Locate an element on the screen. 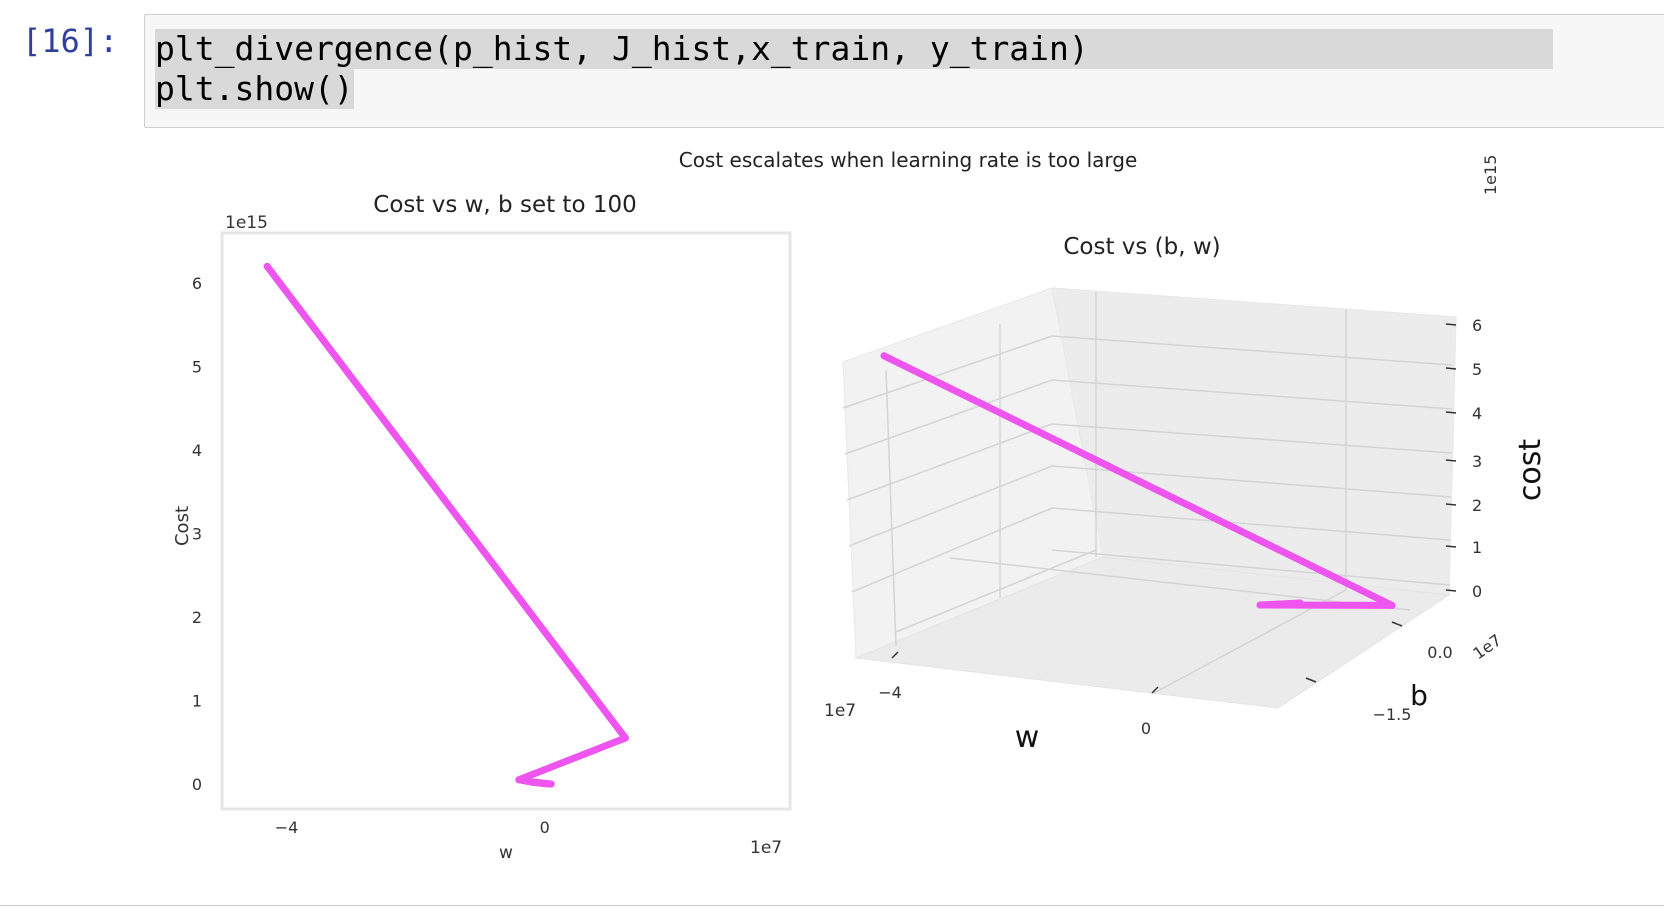 The image size is (1664, 924). floor-pane is located at coordinates (1152, 632).